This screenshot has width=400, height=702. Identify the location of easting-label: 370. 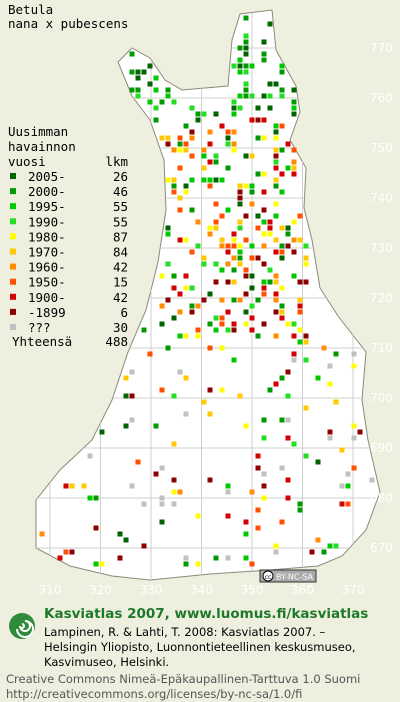
(353, 590).